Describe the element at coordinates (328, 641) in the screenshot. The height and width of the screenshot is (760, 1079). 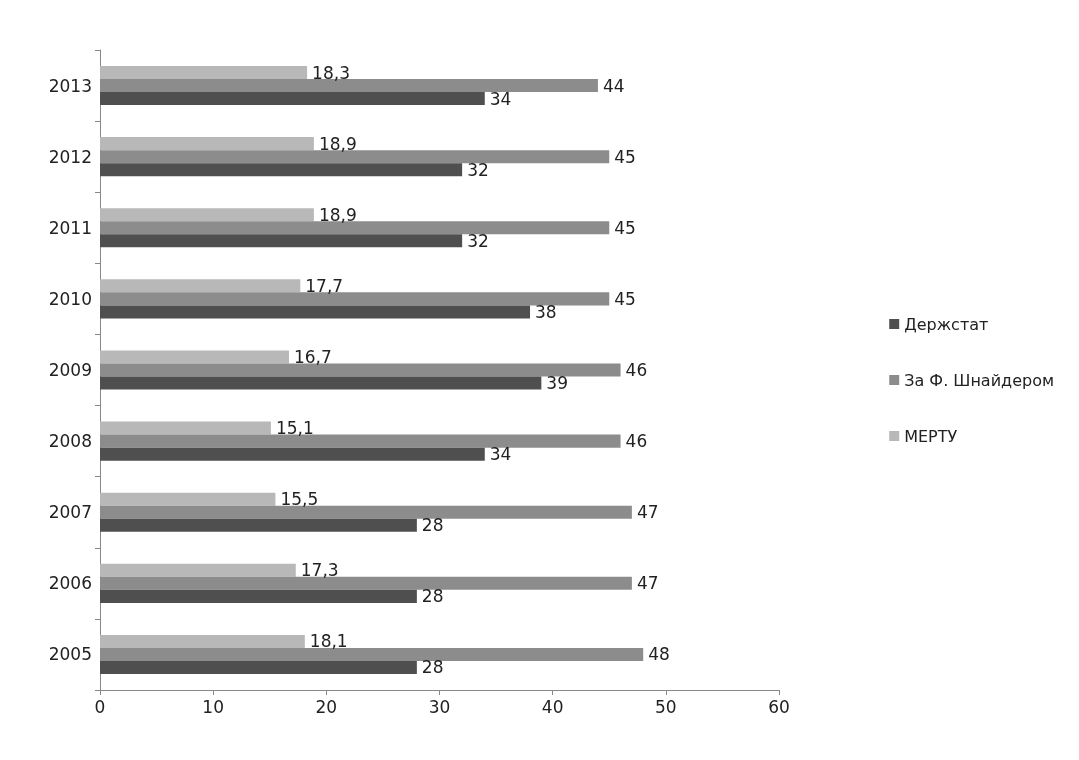
I see `data-label: 18,1` at that location.